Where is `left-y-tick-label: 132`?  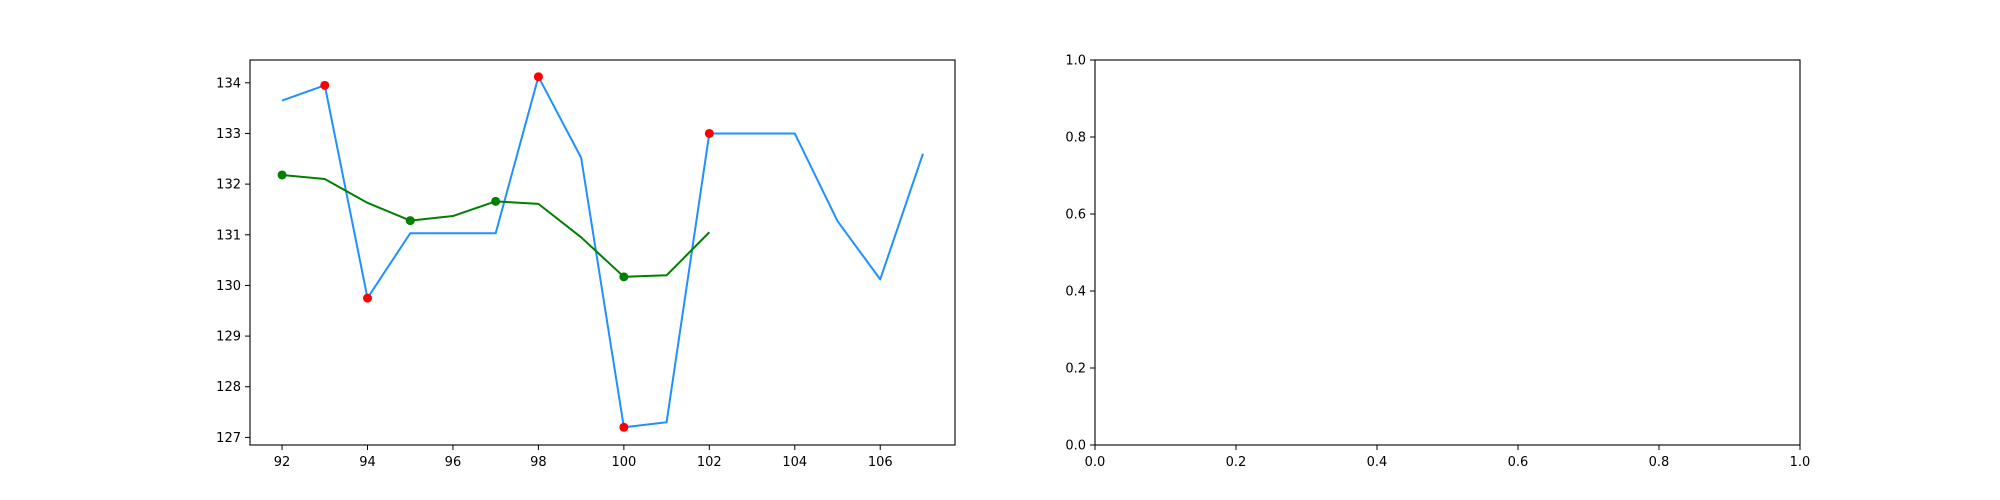
left-y-tick-label: 132 is located at coordinates (228, 185).